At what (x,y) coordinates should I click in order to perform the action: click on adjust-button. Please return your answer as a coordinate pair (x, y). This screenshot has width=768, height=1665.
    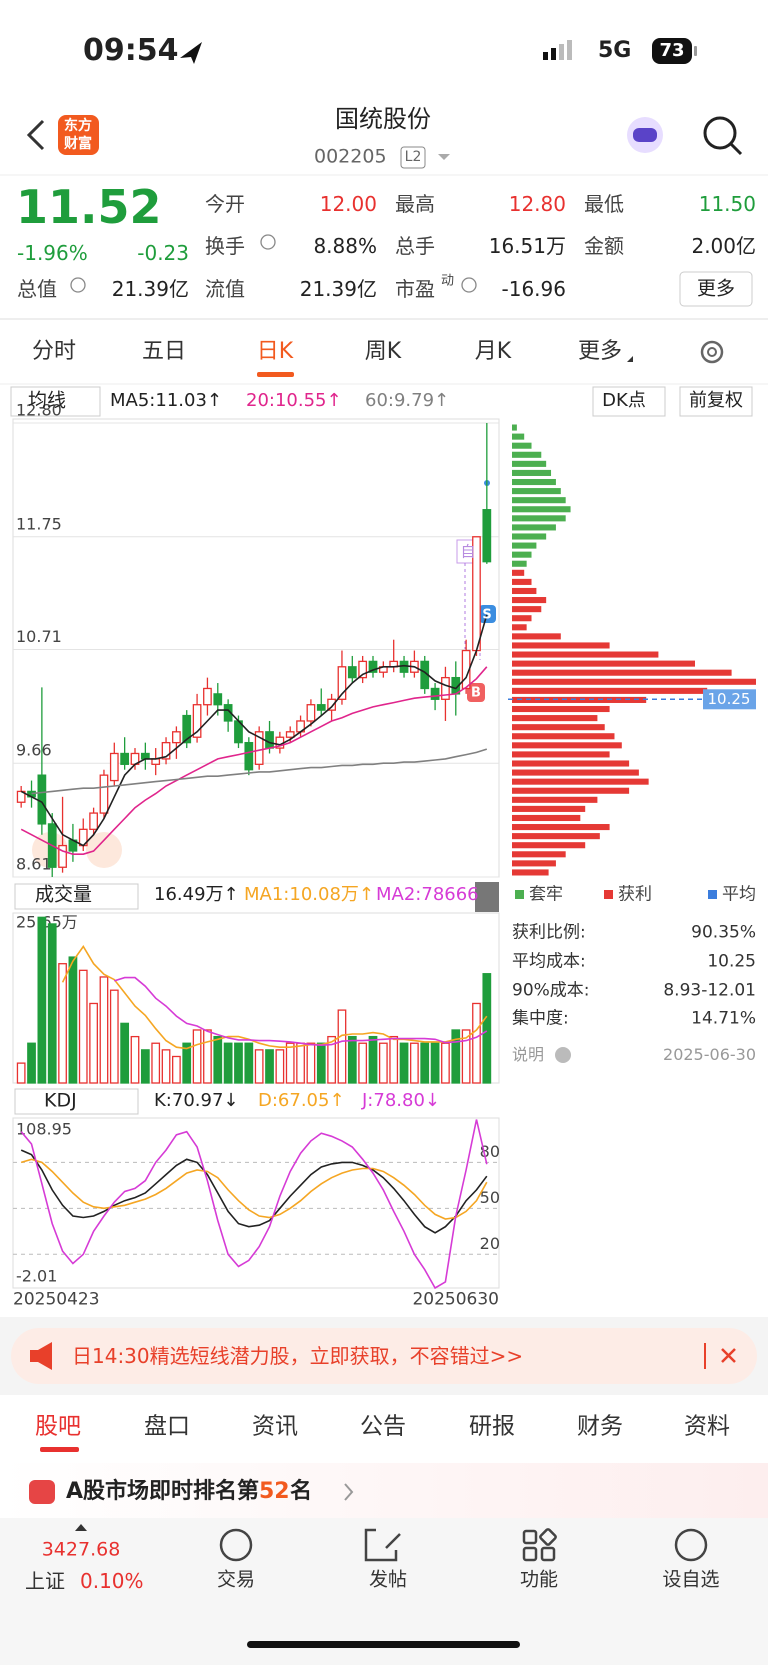
    Looking at the image, I should click on (716, 401).